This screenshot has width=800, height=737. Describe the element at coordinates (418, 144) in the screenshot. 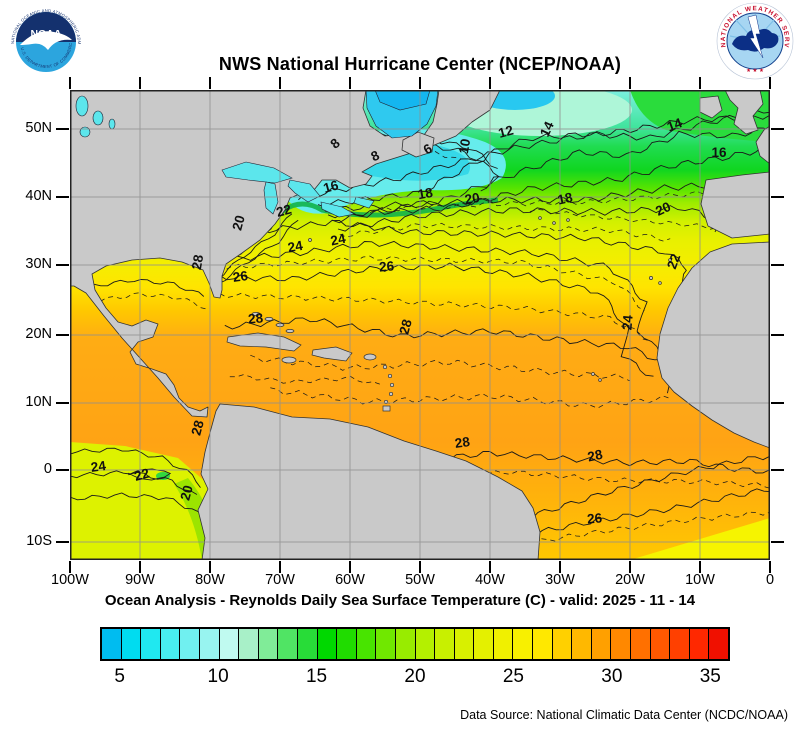

I see `newfoundland` at that location.